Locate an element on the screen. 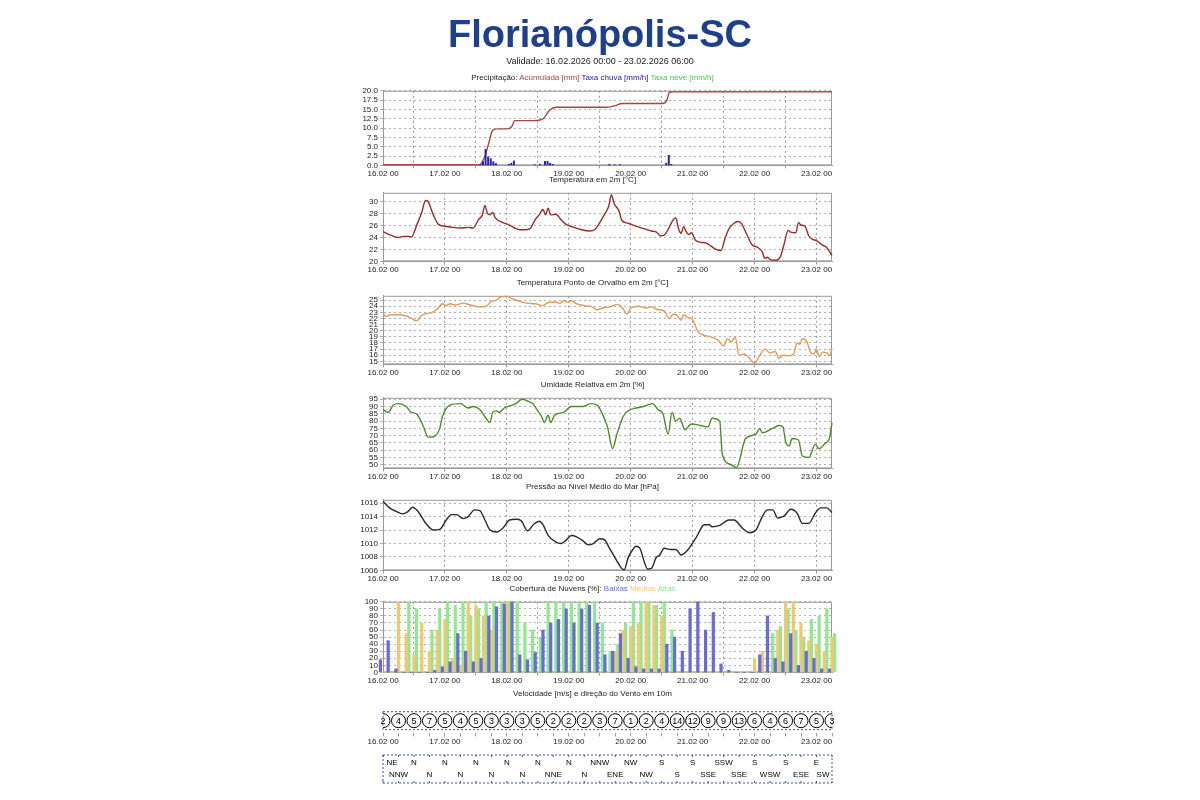 Image resolution: width=1200 pixels, height=800 pixels. y-tick-label: 90 is located at coordinates (374, 609).